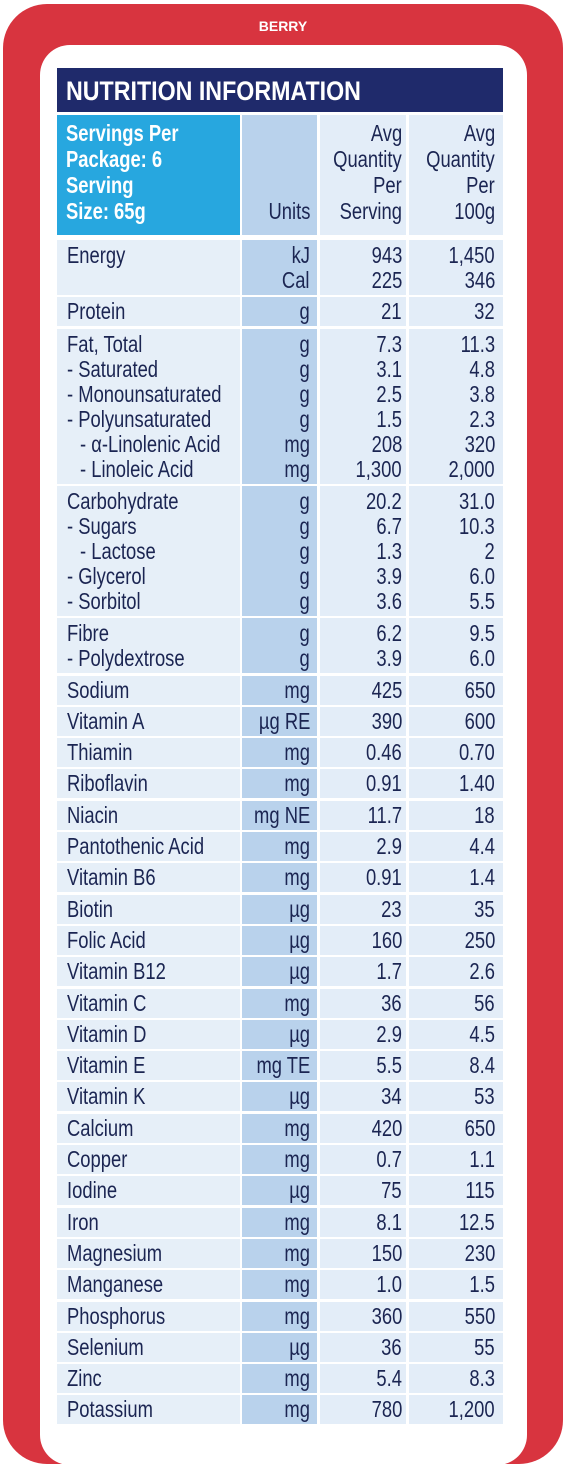  I want to click on per-serving: 360, so click(386, 1315).